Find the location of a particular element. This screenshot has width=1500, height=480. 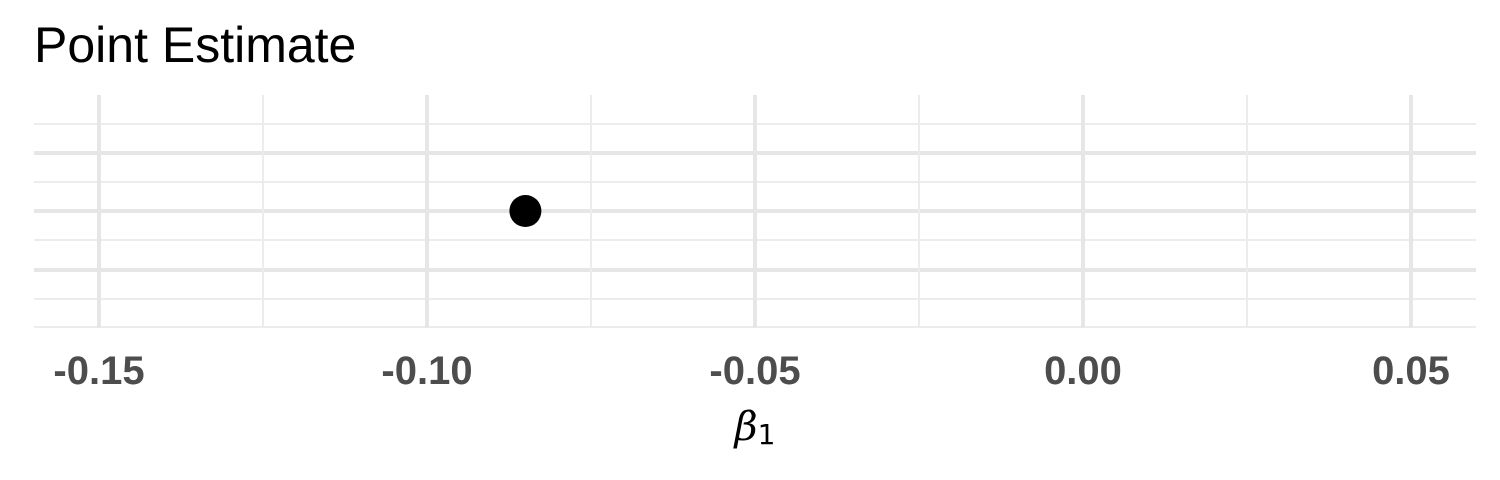

x-tick-label: -0.05 is located at coordinates (754, 371).